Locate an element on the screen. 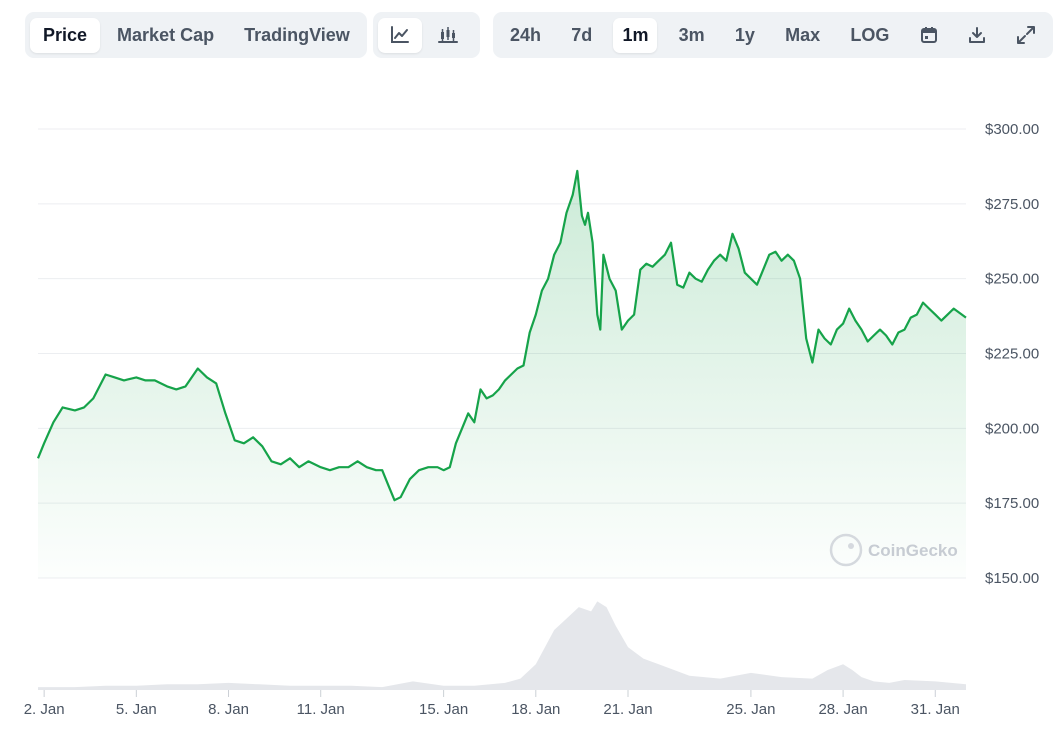  fullscreen-icon is located at coordinates (1025, 35).